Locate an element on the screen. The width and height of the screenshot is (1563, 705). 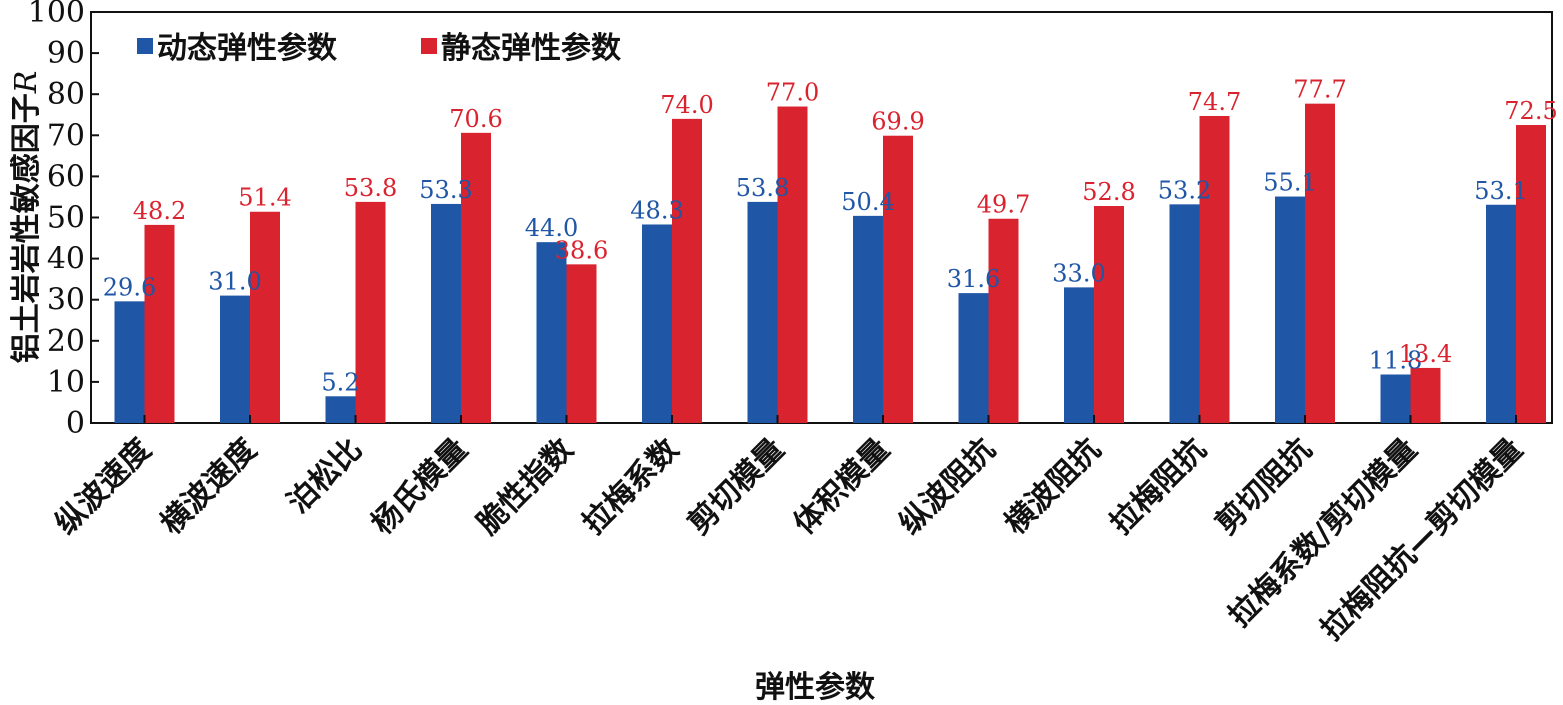
data-label-dynamic: 33.0 is located at coordinates (1078, 273).